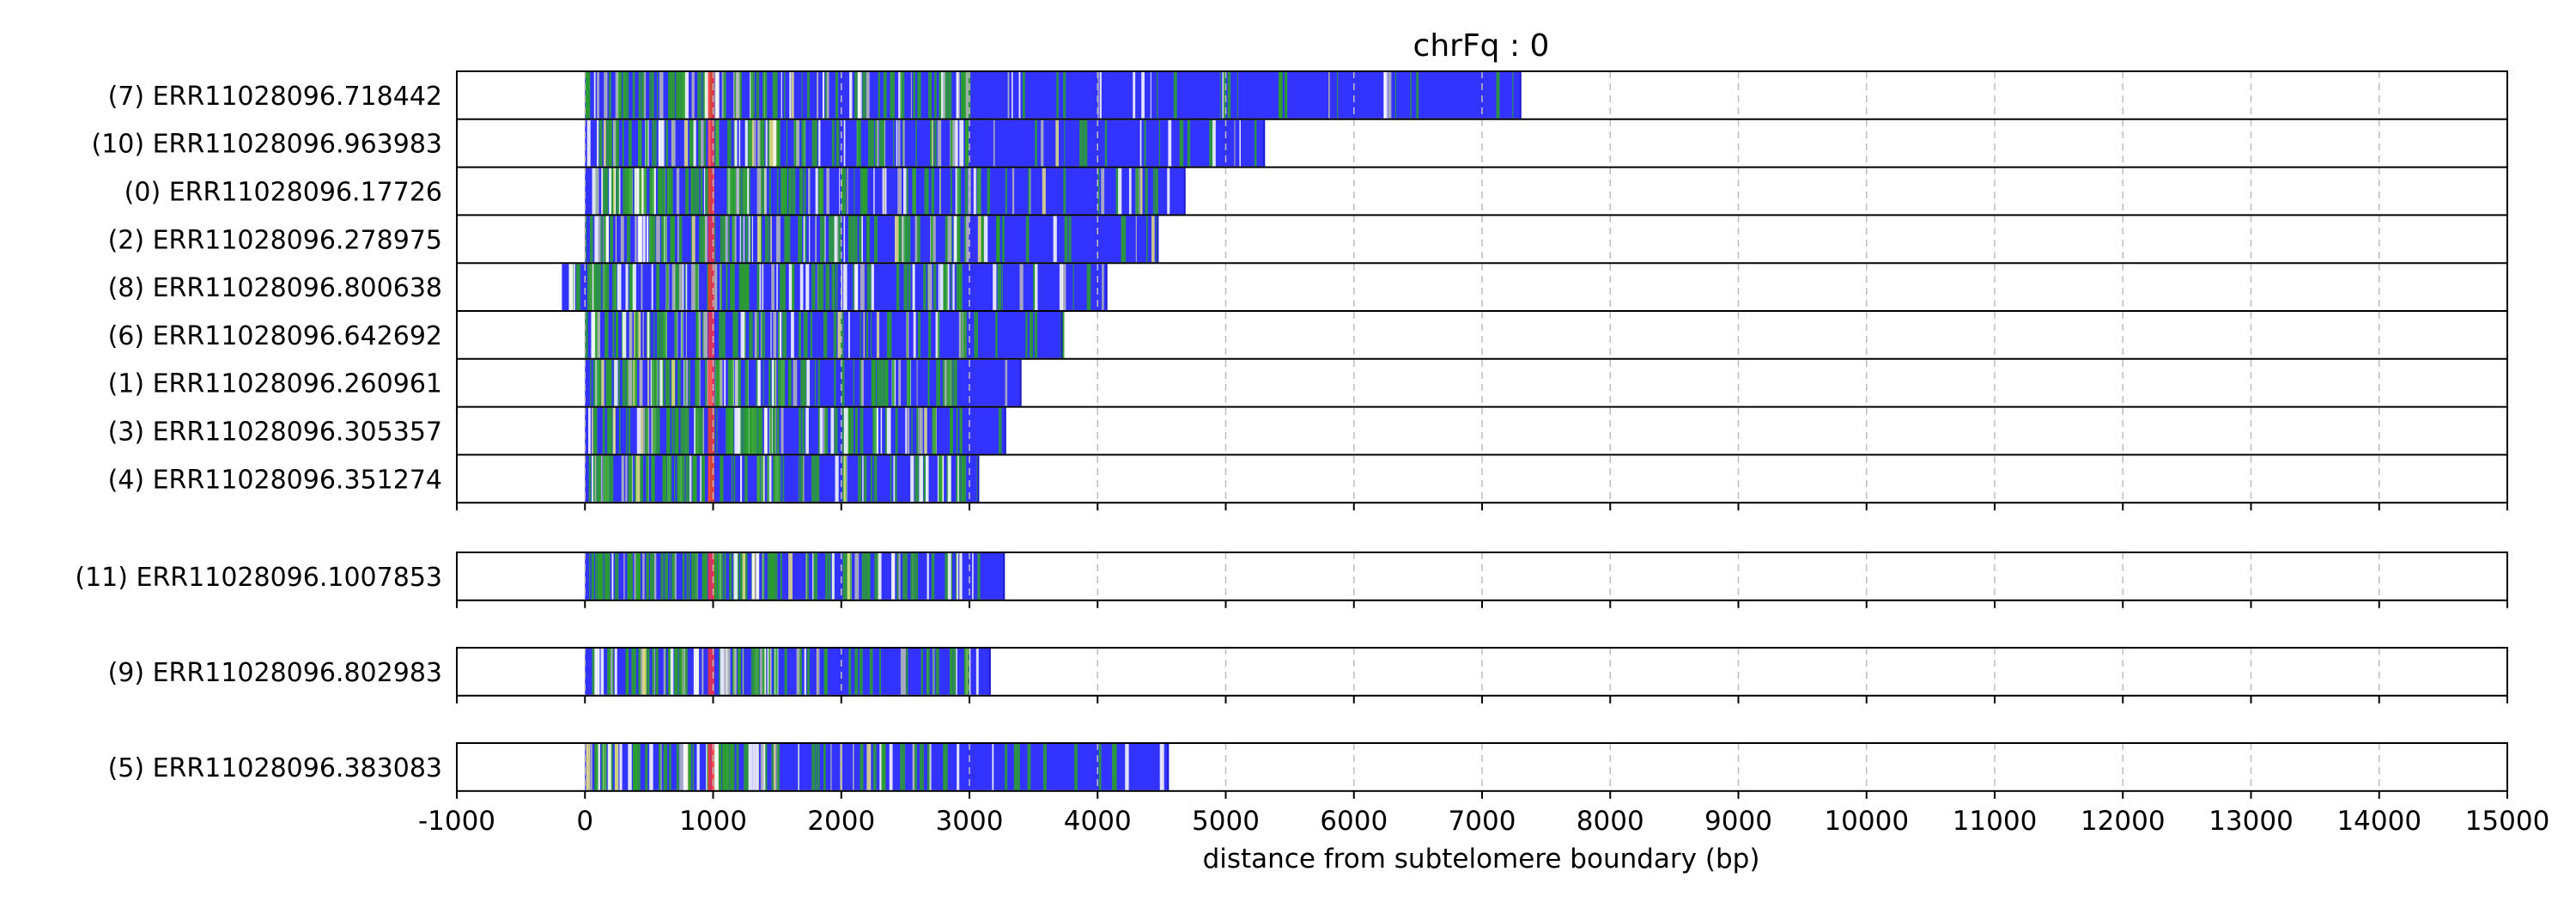 This screenshot has width=2576, height=902. I want to click on x-tick-label: 1000, so click(713, 821).